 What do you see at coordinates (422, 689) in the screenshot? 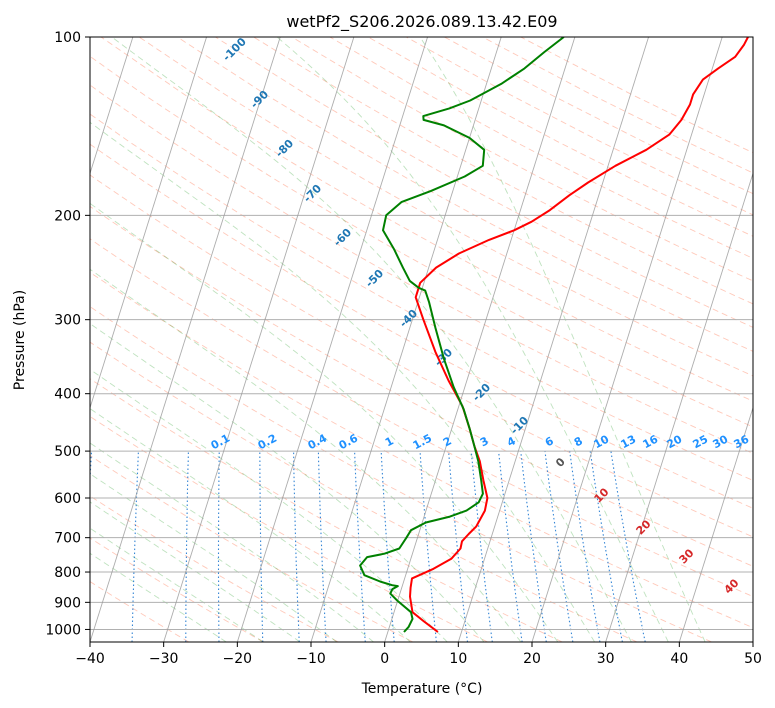
I see `x-axis-label: Temperature (°C)` at bounding box center [422, 689].